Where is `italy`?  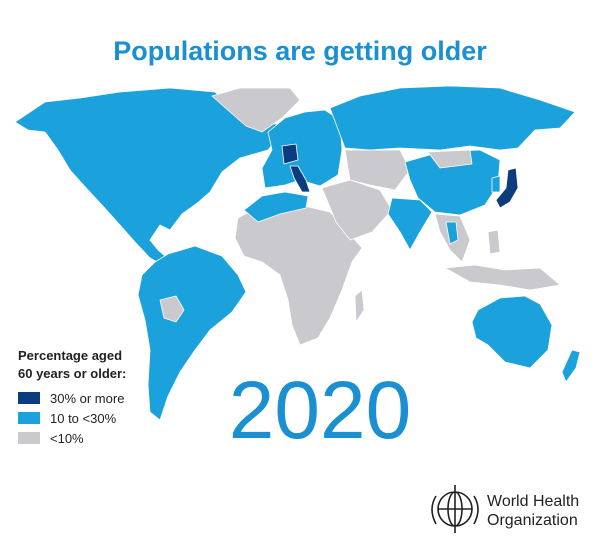
italy is located at coordinates (300, 179).